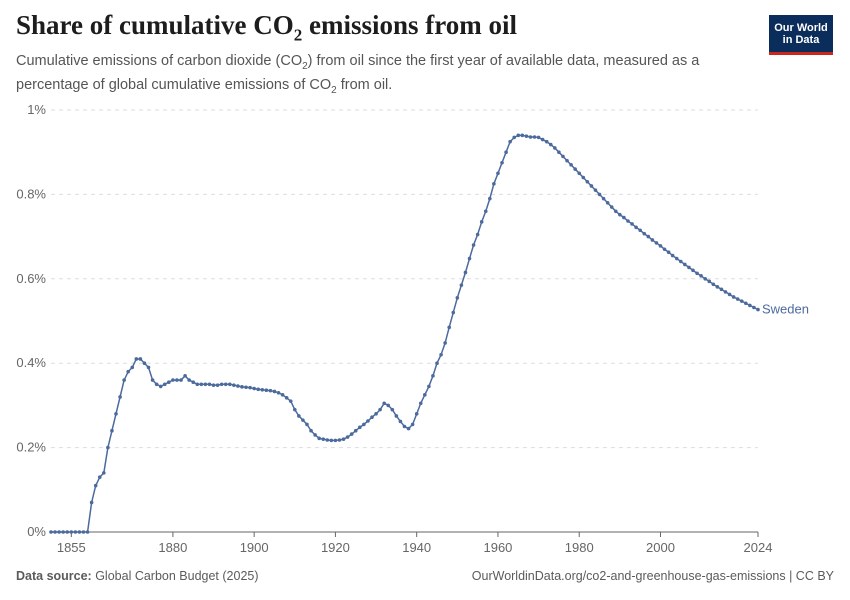  I want to click on x-tick-label: 1880, so click(172, 547).